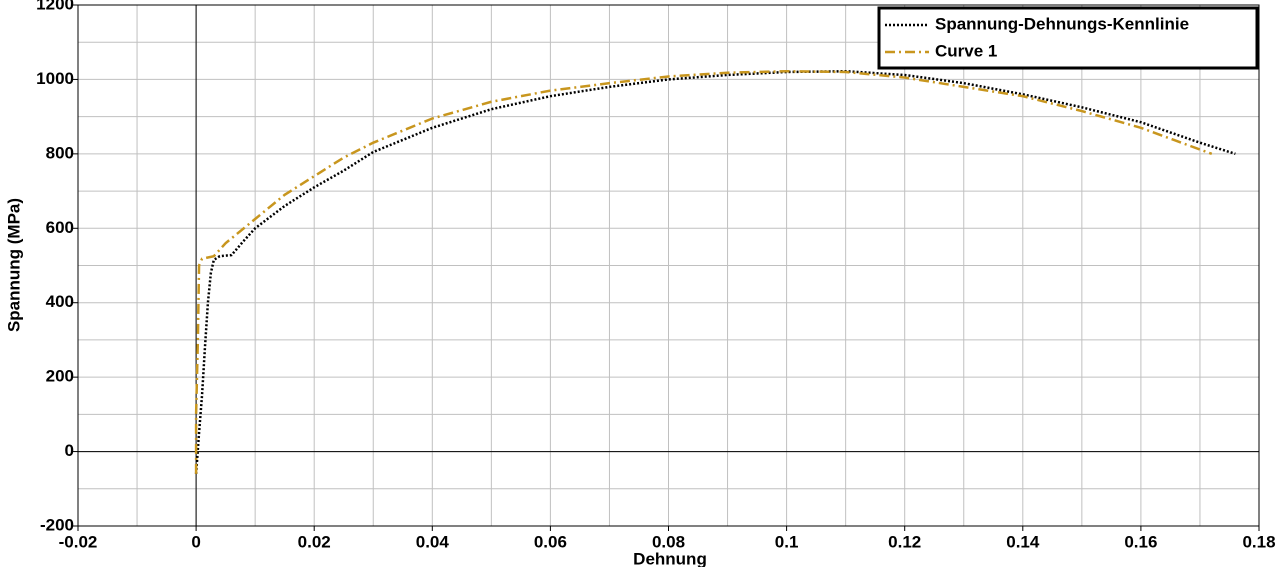 The width and height of the screenshot is (1283, 567). What do you see at coordinates (69, 450) in the screenshot?
I see `y-tick-label: 0` at bounding box center [69, 450].